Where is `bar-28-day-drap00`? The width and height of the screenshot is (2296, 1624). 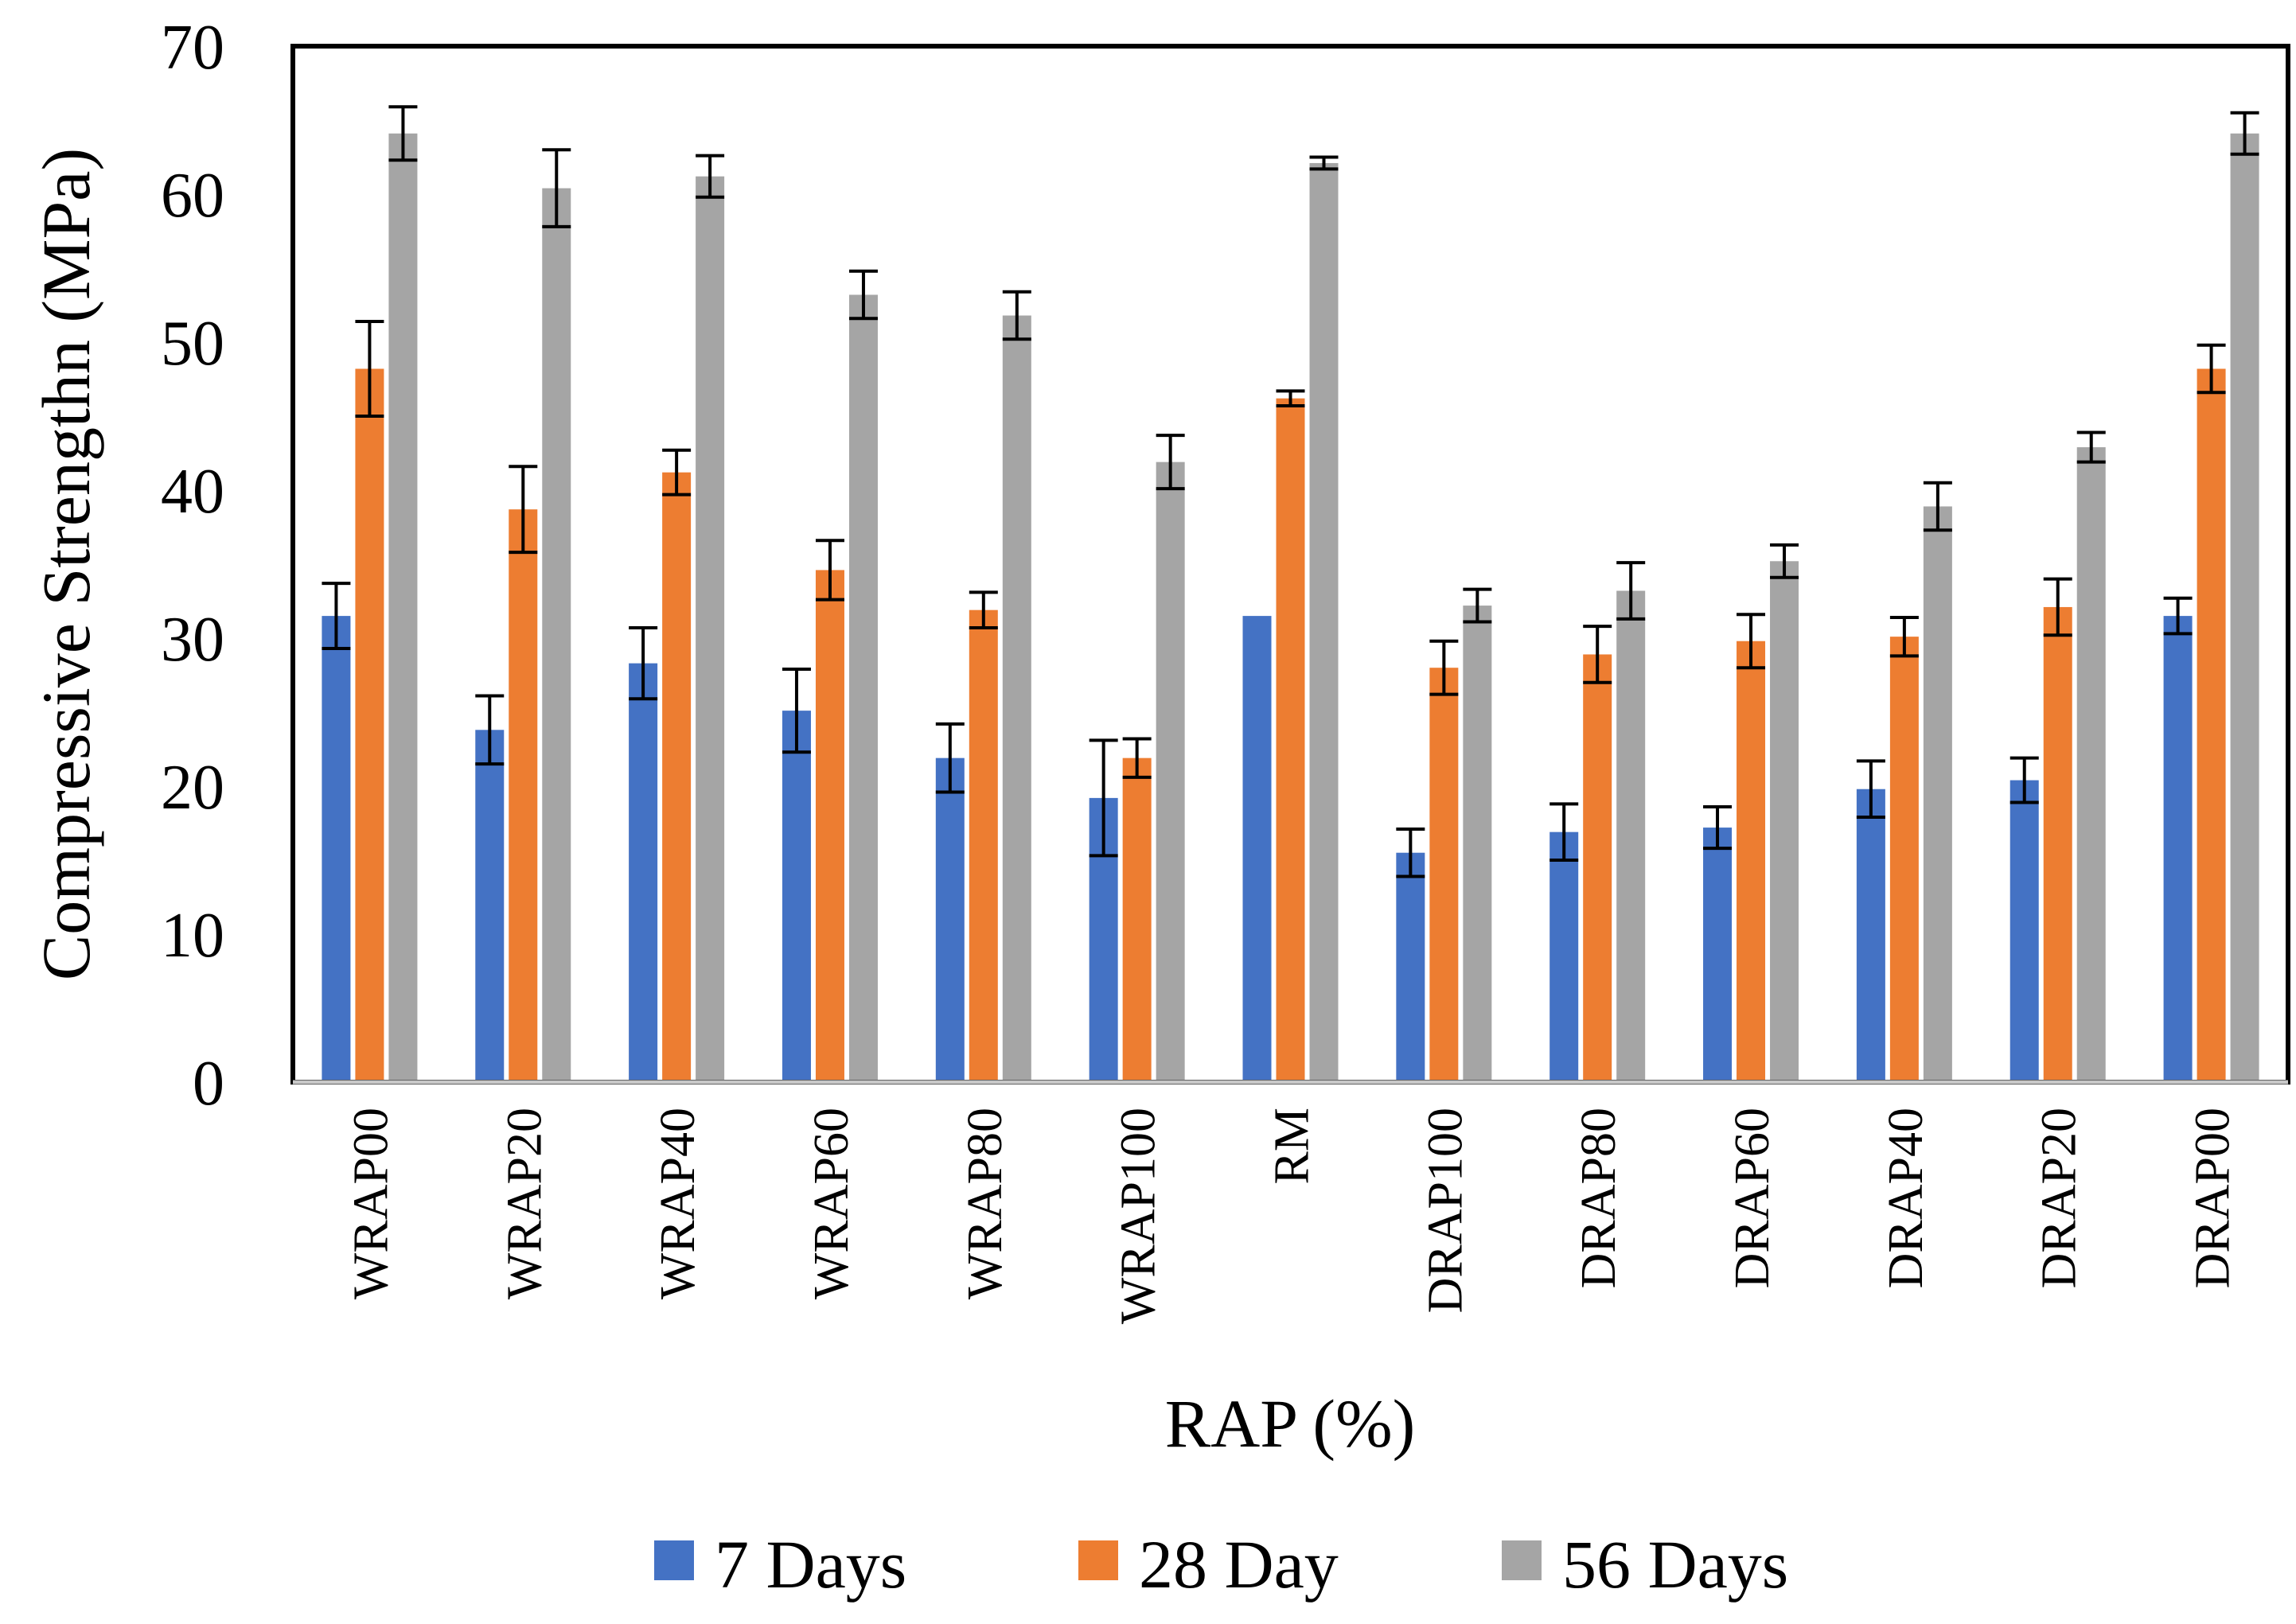 bar-28-day-drap00 is located at coordinates (2212, 725).